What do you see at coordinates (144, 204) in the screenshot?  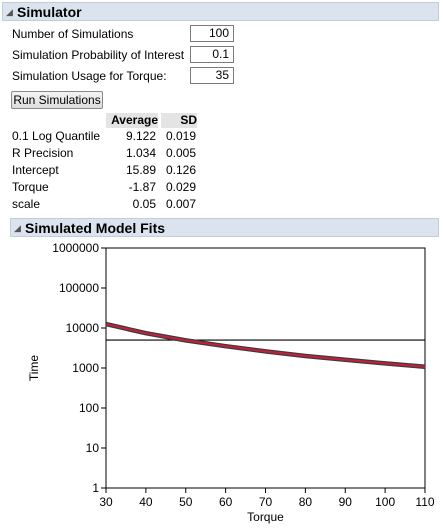 I see `row-average: 0.05` at bounding box center [144, 204].